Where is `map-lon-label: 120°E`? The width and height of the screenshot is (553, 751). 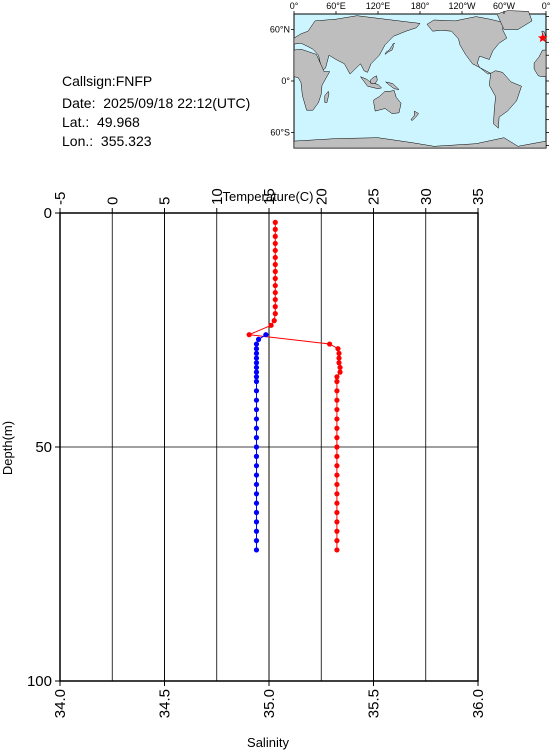 map-lon-label: 120°E is located at coordinates (378, 6).